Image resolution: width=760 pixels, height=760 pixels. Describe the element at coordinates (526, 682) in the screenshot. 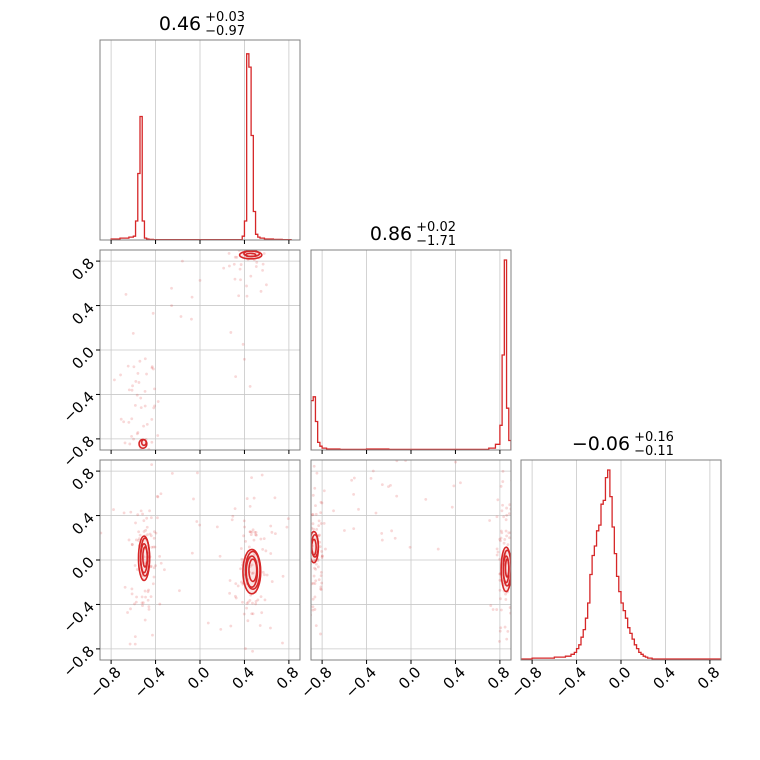

I see `x-tick-label-2-0: −0.8` at that location.